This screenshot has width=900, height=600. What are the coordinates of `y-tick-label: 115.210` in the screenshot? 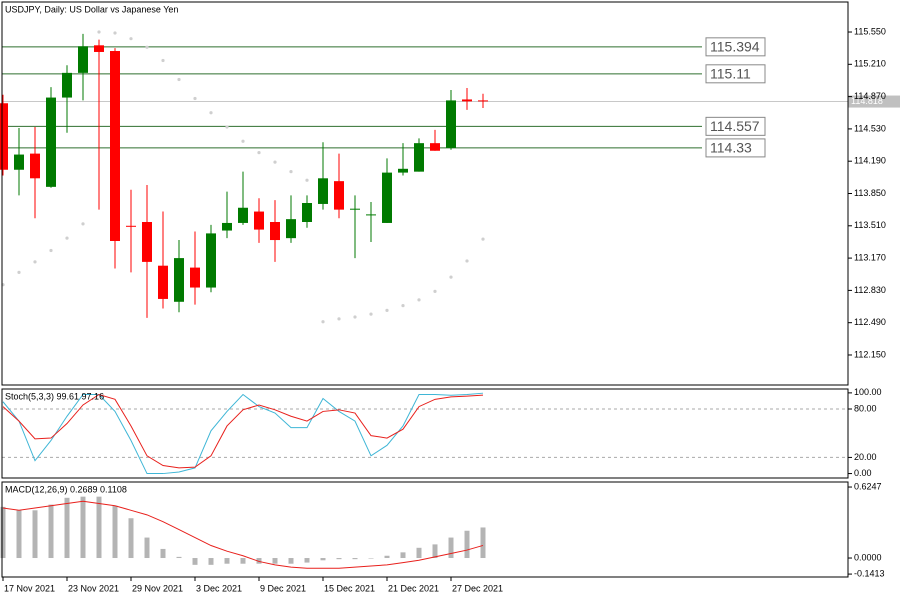 It's located at (870, 64).